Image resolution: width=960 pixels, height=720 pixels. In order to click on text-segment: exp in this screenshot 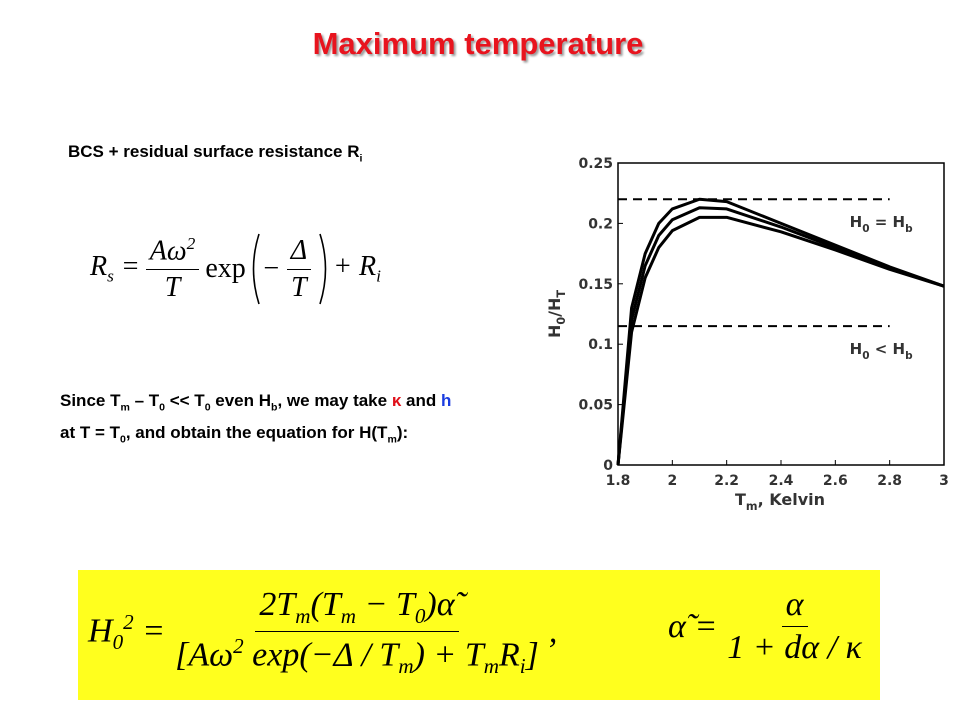, I will do `click(225, 268)`.